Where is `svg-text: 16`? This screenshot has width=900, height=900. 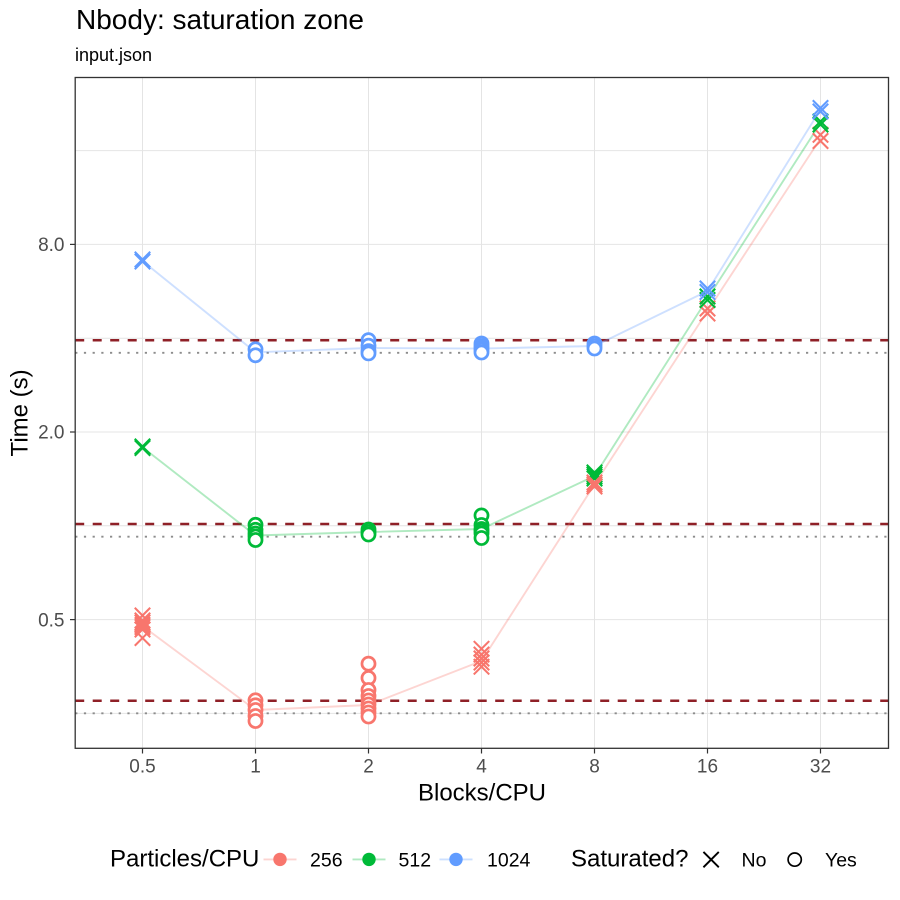 svg-text: 16 is located at coordinates (707, 767).